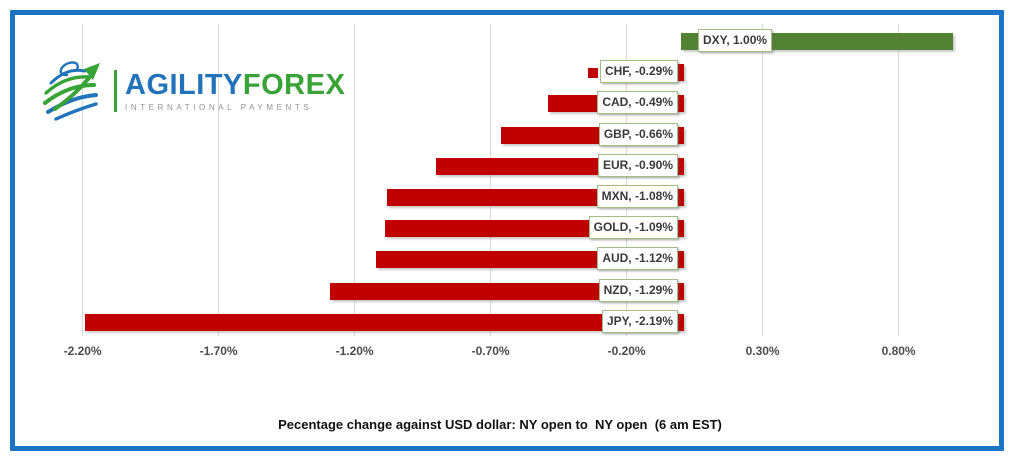 Image resolution: width=1024 pixels, height=471 pixels. Describe the element at coordinates (637, 103) in the screenshot. I see `bar-label-cad: CAD, -0.49%` at that location.